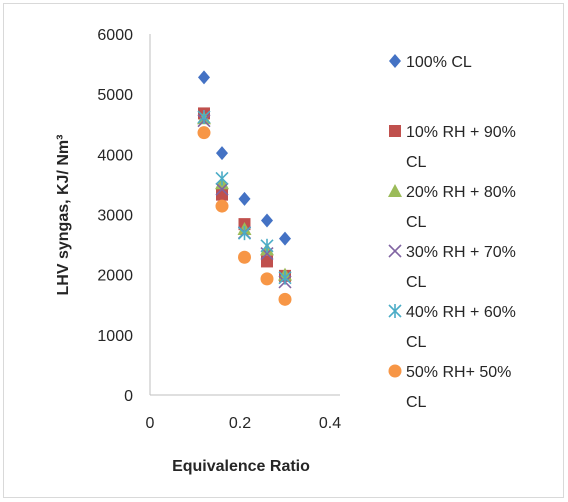 The image size is (568, 502). I want to click on x-tick-label: 0.4, so click(330, 423).